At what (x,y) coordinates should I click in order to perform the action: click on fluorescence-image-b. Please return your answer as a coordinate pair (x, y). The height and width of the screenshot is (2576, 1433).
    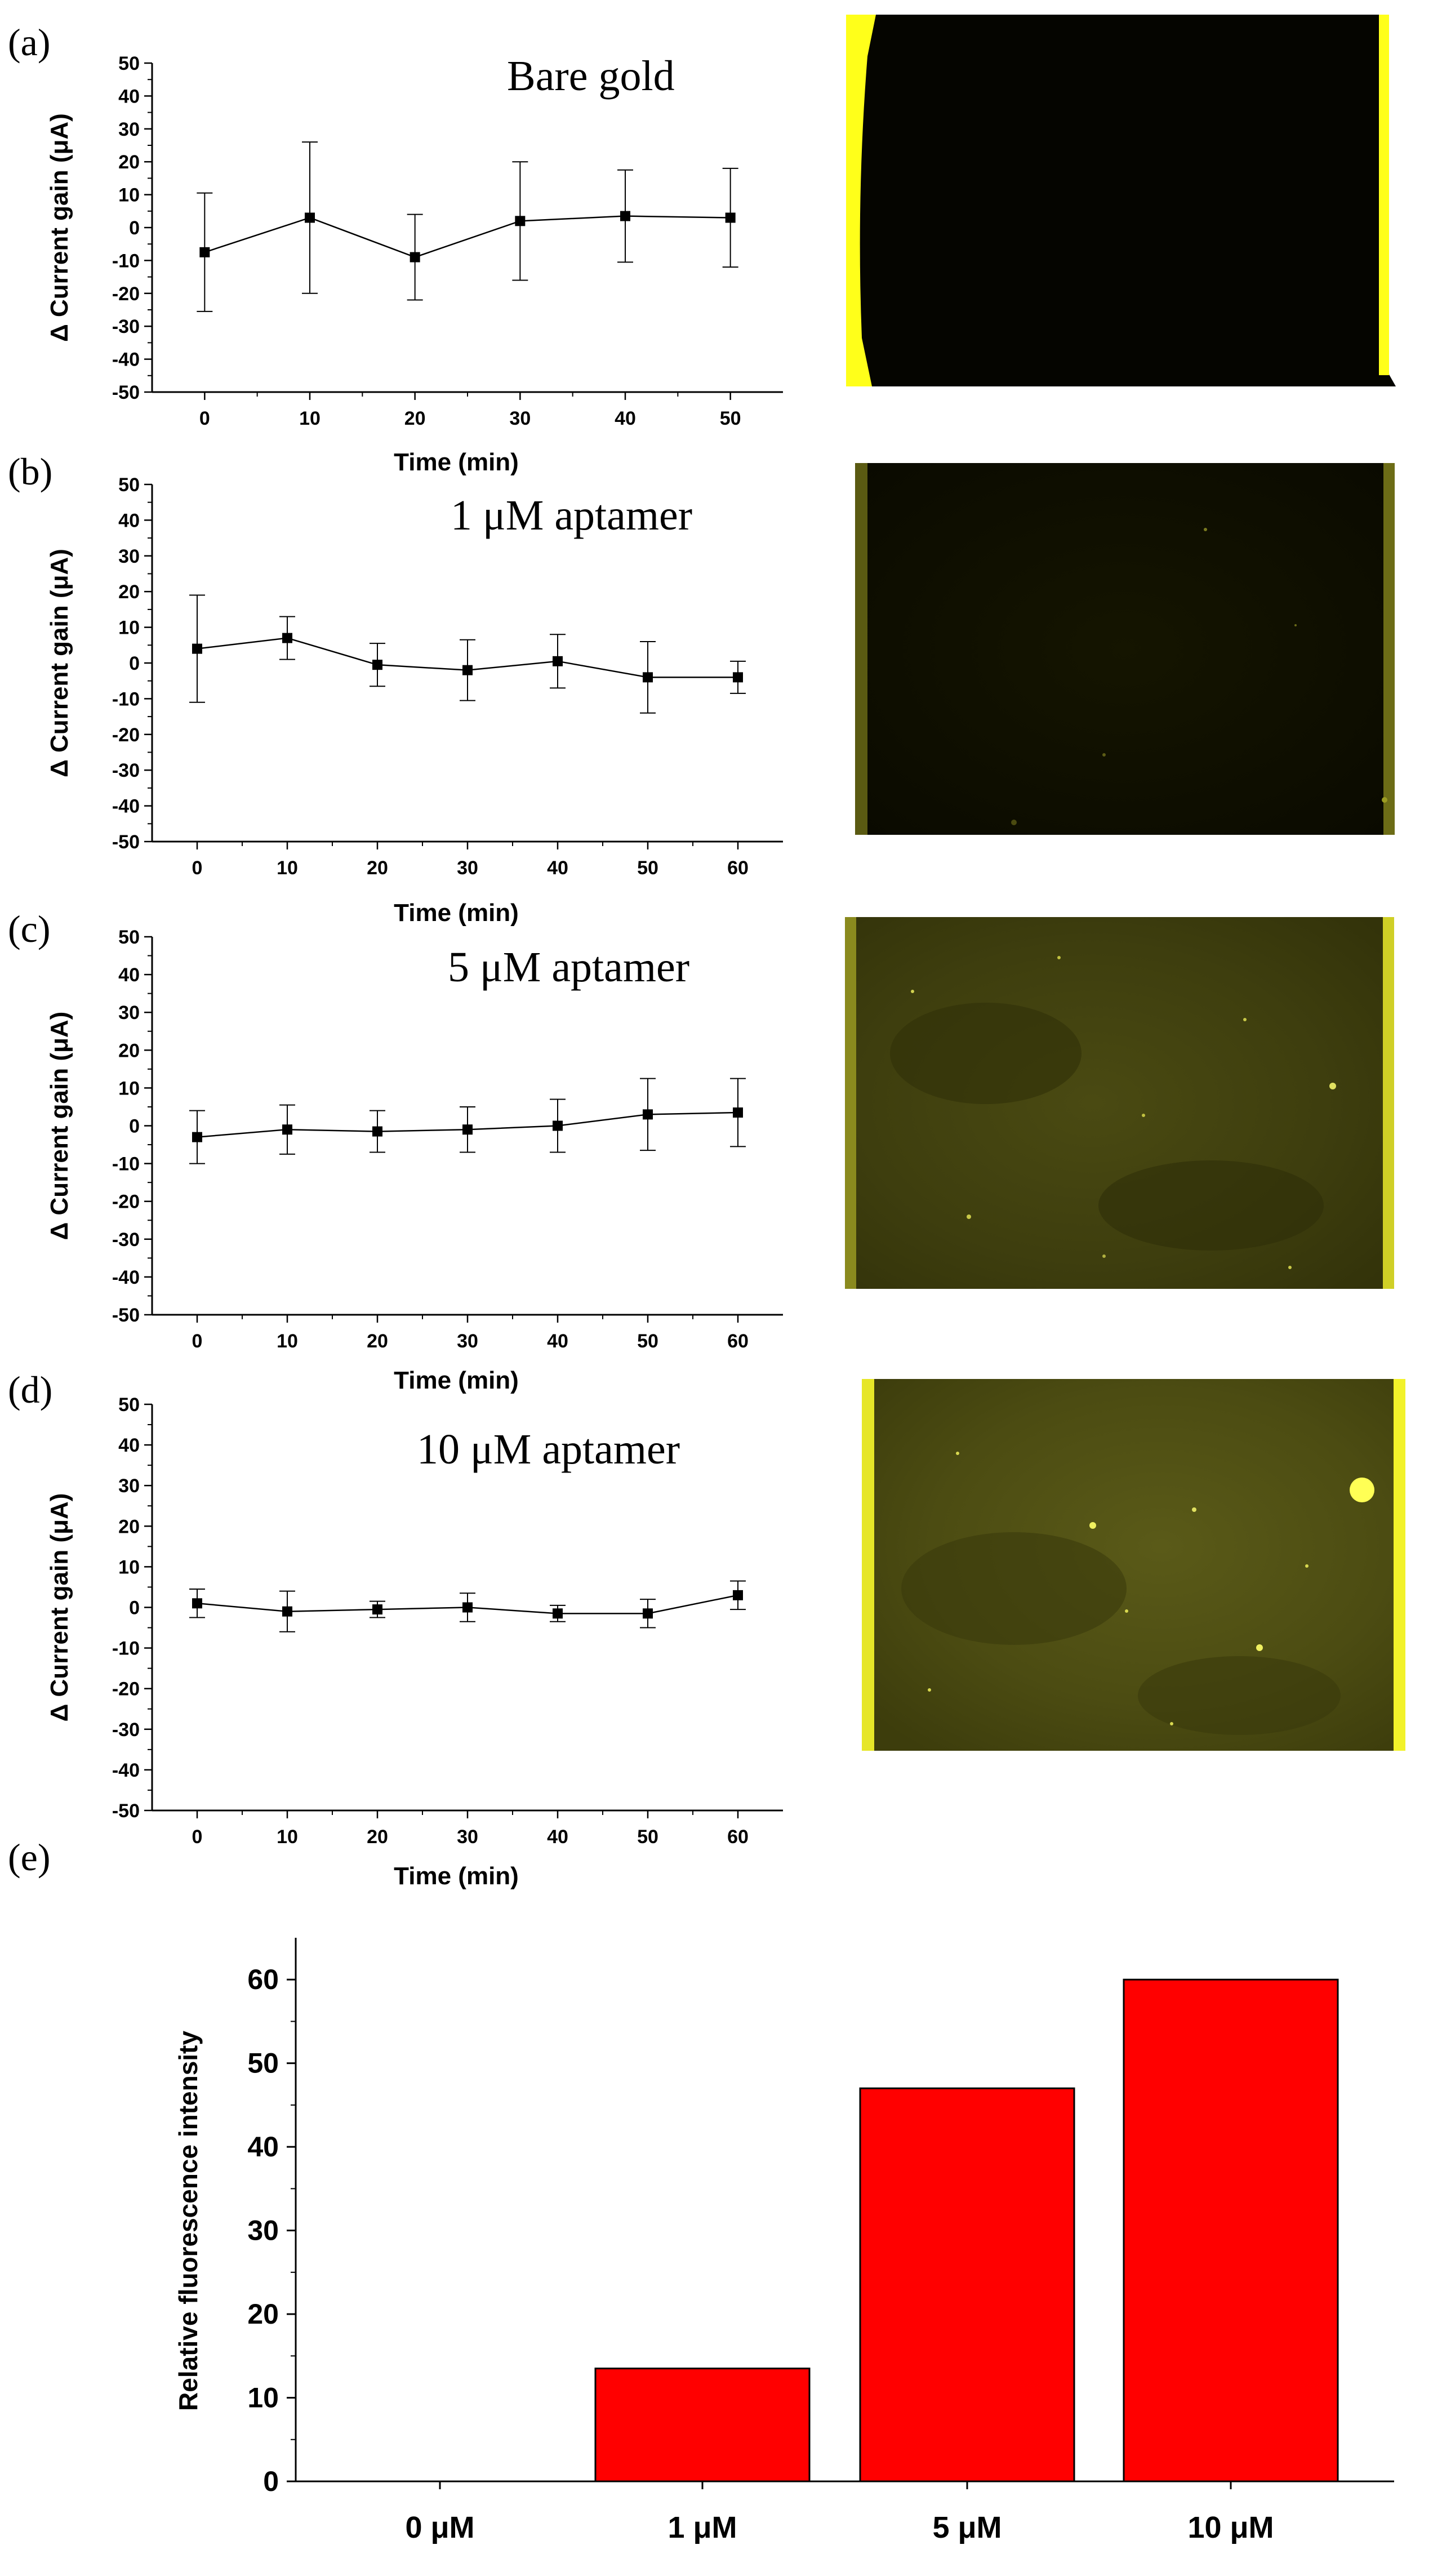
    Looking at the image, I should click on (1125, 649).